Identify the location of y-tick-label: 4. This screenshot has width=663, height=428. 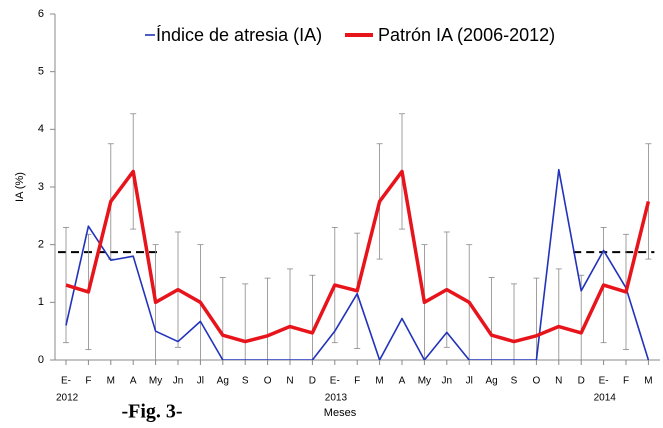
(41, 129).